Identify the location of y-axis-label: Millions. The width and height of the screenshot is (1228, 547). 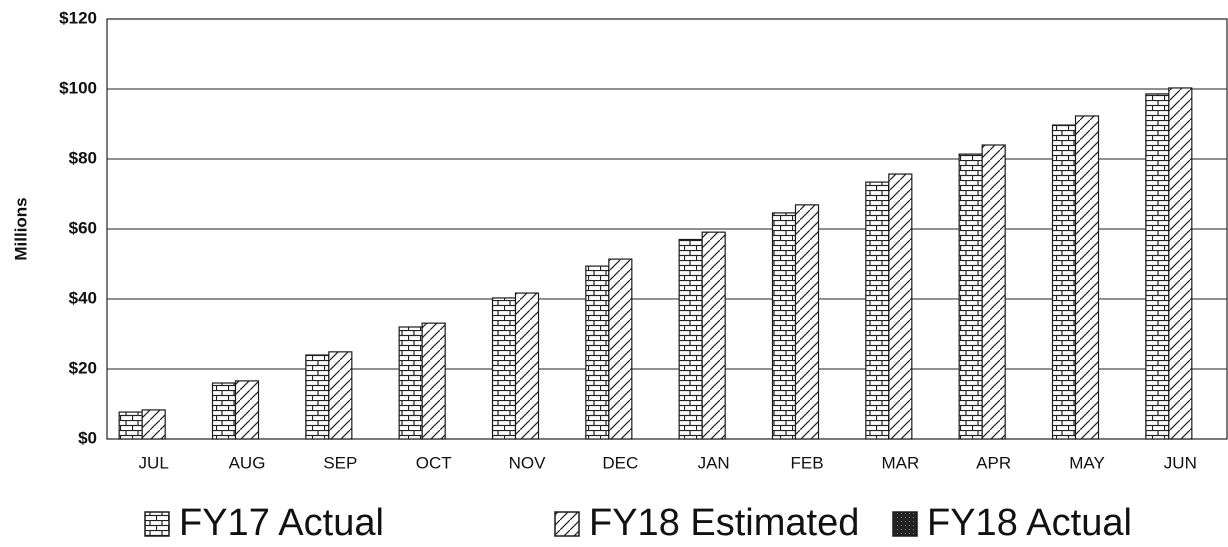
(20, 228).